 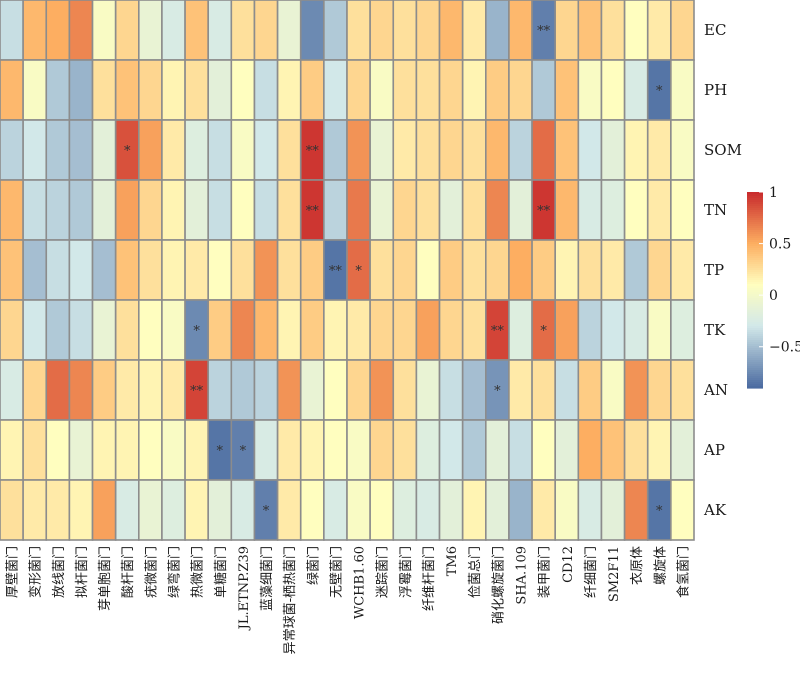 I want to click on column-label: 迷踪菌门, so click(x=383, y=572).